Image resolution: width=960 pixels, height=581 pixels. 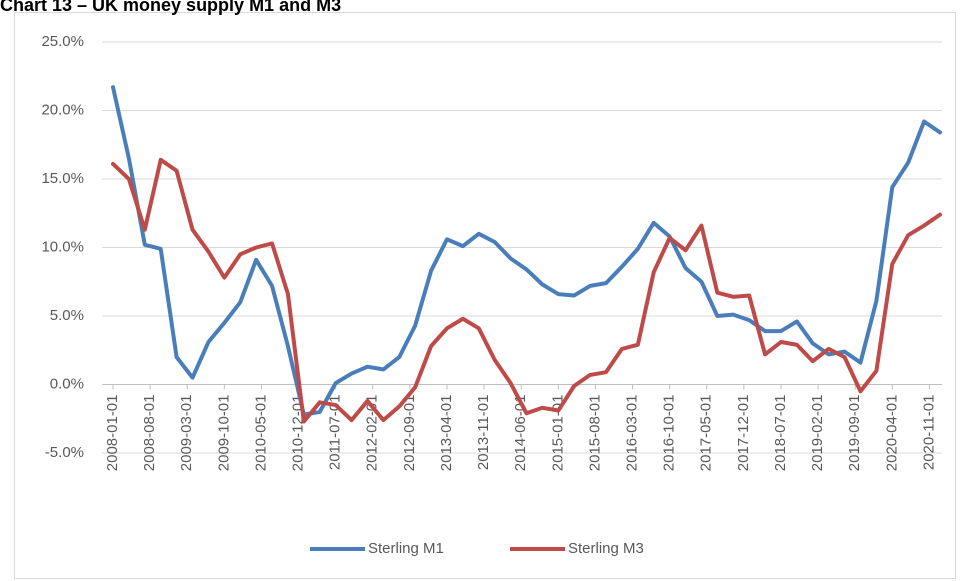 I want to click on x-tick-label: 2016-10-01, so click(x=669, y=433).